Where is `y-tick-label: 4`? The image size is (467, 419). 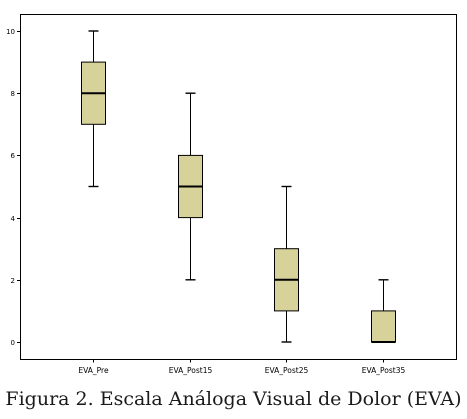
y-tick-label: 4 is located at coordinates (13, 219).